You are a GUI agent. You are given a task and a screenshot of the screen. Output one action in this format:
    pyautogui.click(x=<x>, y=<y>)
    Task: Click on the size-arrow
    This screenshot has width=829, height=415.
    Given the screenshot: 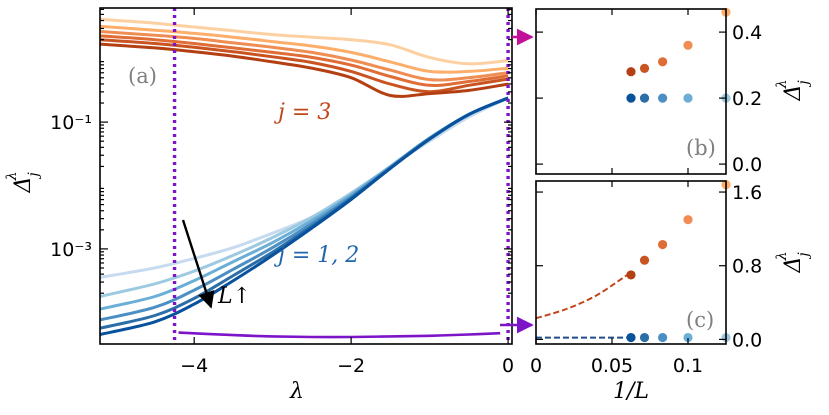 What is the action you would take?
    pyautogui.click(x=198, y=264)
    